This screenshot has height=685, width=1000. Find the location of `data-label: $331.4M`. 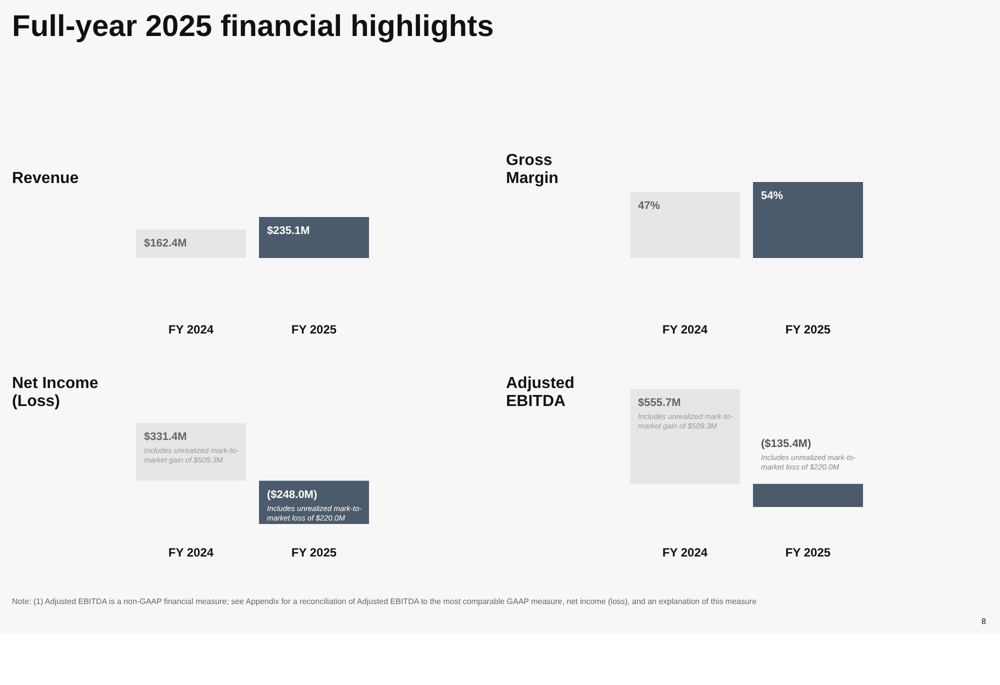

data-label: $331.4M is located at coordinates (165, 437).